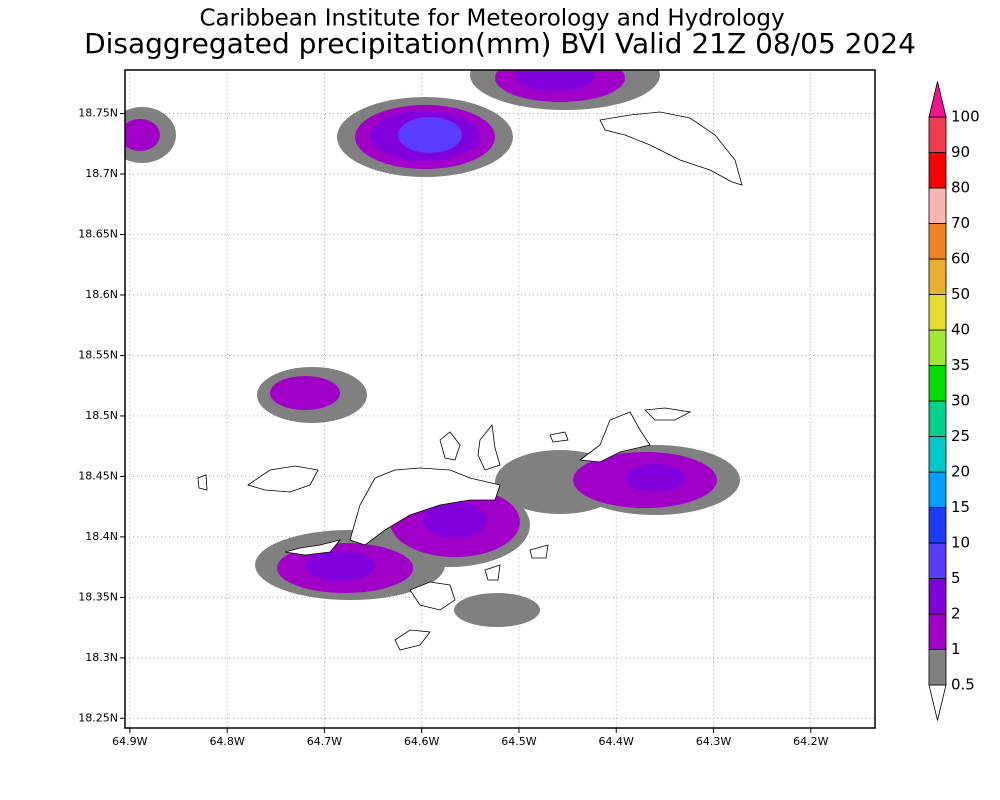  I want to click on colorbar-label: 100, so click(965, 117).